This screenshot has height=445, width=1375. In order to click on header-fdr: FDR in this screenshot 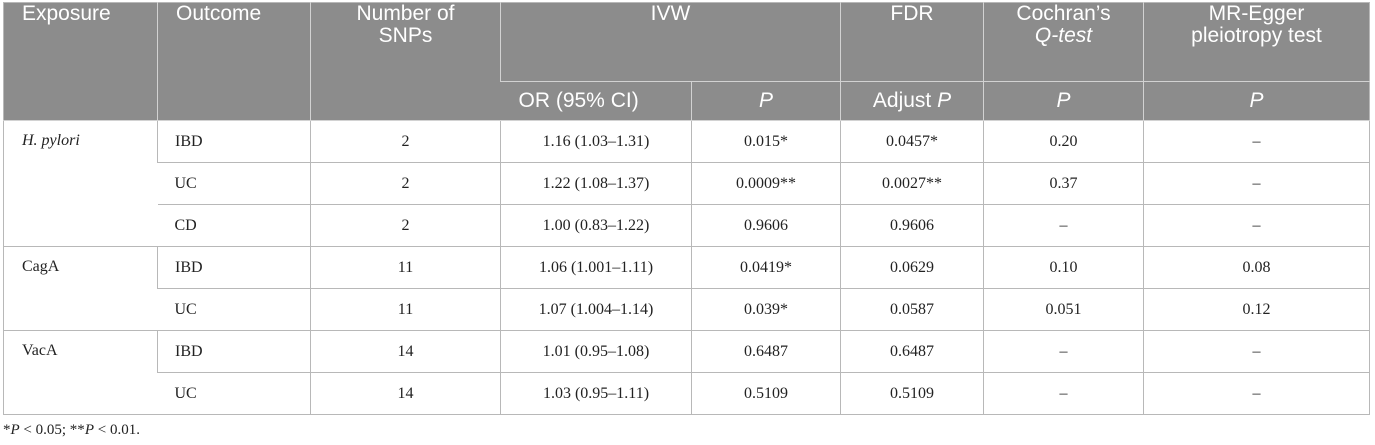, I will do `click(912, 42)`.